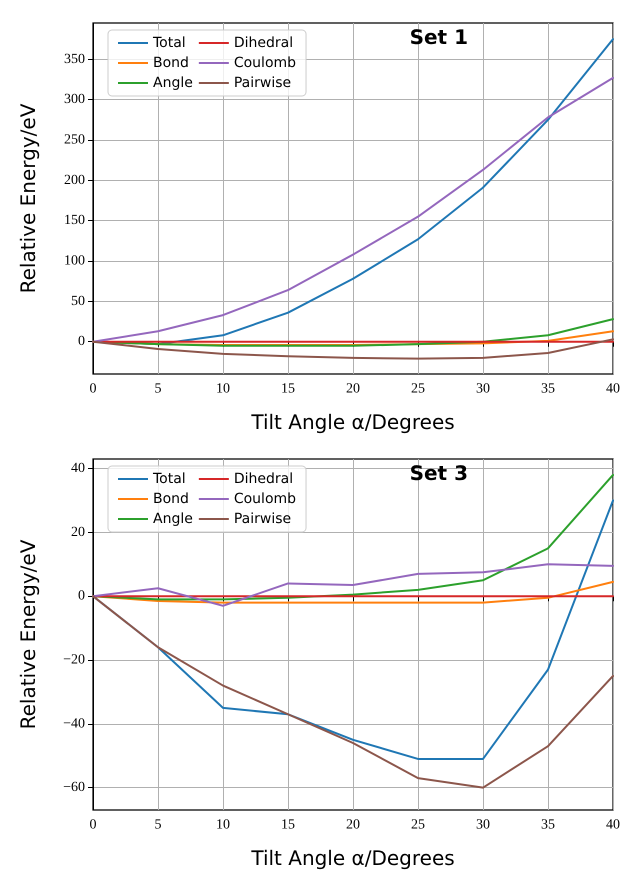 Image resolution: width=631 pixels, height=888 pixels. I want to click on y-tick-label: 40, so click(78, 468).